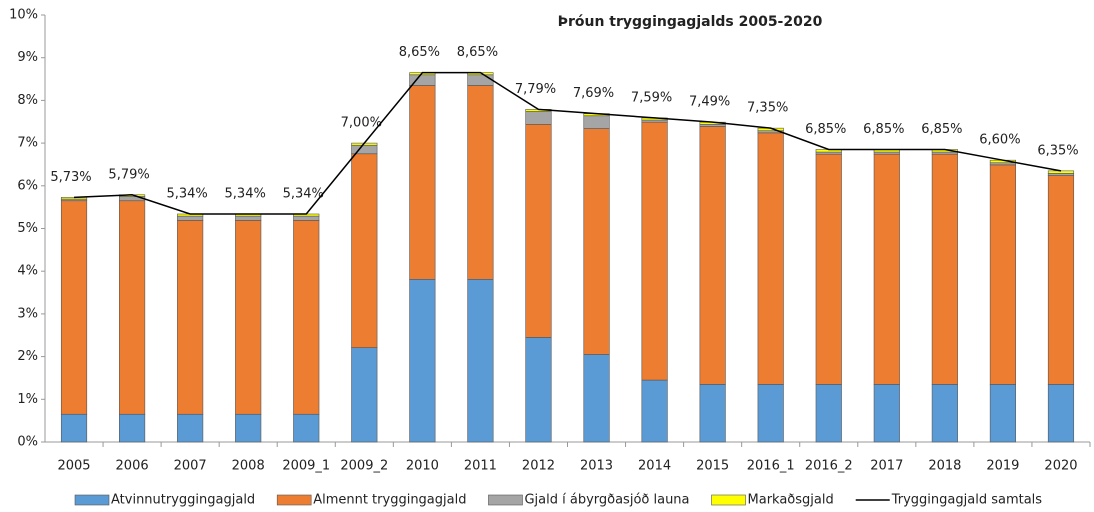 This screenshot has height=512, width=1094. I want to click on x-tick-label: 2018, so click(944, 466).